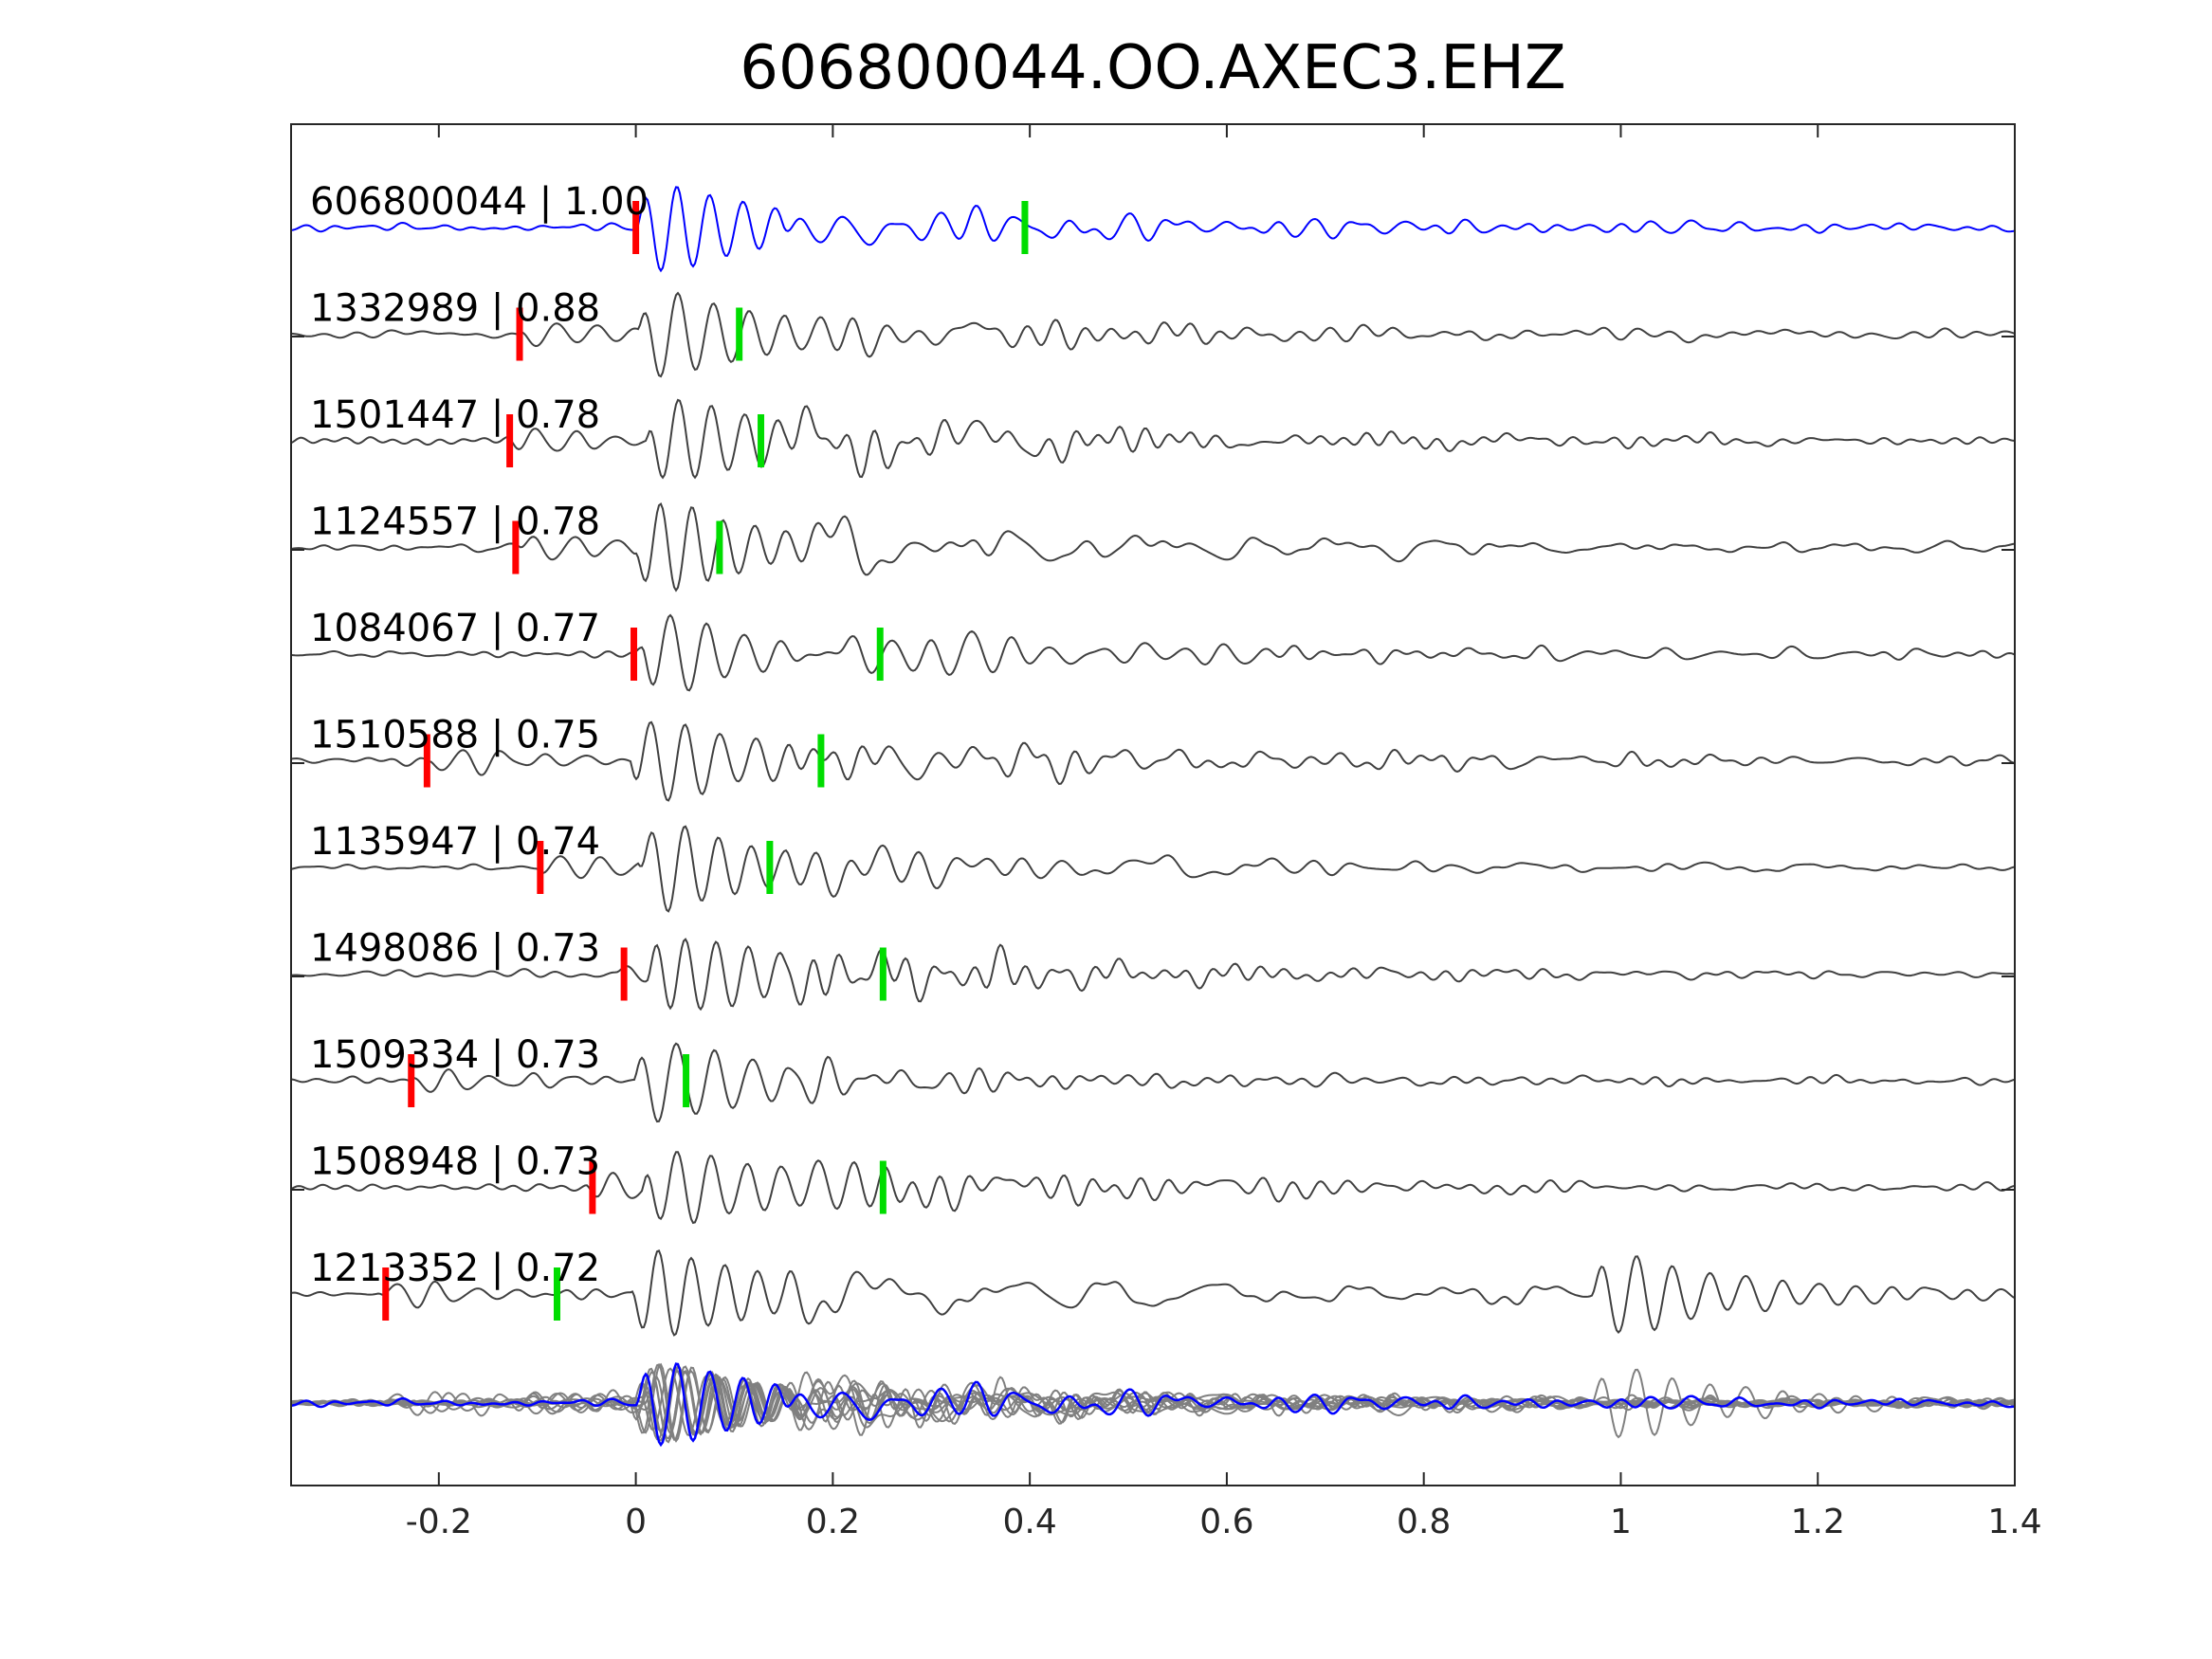  I want to click on xtick-label-1: 0, so click(636, 1522).